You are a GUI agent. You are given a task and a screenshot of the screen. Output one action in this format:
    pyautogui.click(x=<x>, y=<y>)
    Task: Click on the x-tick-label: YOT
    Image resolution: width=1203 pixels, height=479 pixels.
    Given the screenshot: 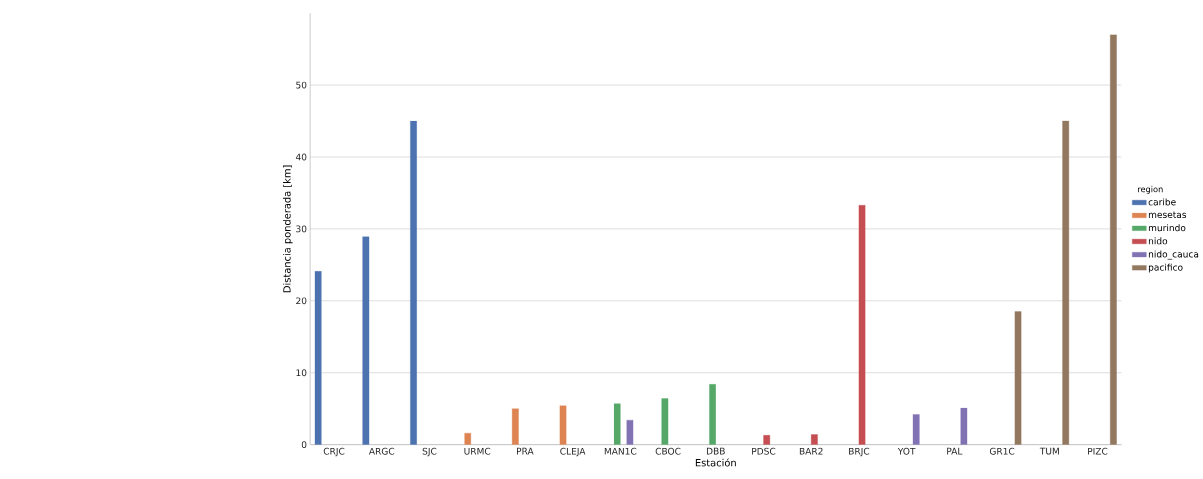 What is the action you would take?
    pyautogui.click(x=906, y=451)
    